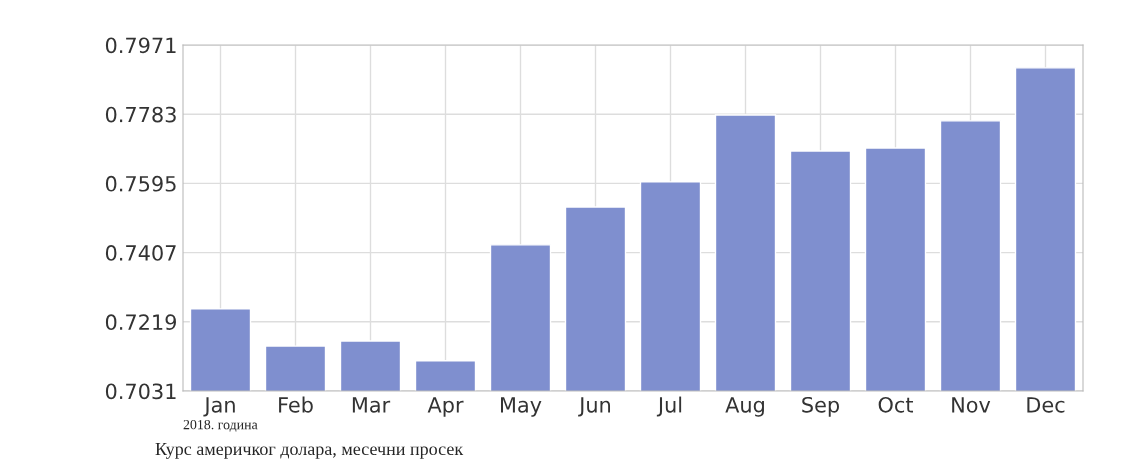  What do you see at coordinates (140, 114) in the screenshot?
I see `y-tick-label: 0.7783` at bounding box center [140, 114].